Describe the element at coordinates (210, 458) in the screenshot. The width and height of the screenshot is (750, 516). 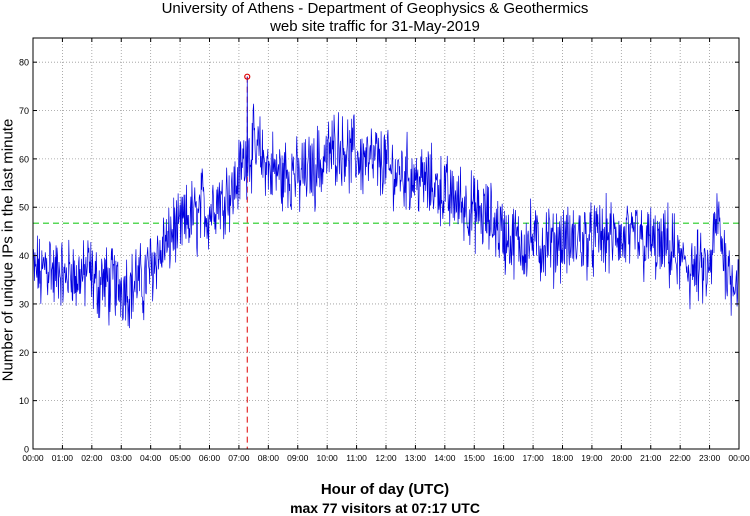
I see `x-tick-label: 06:00` at that location.